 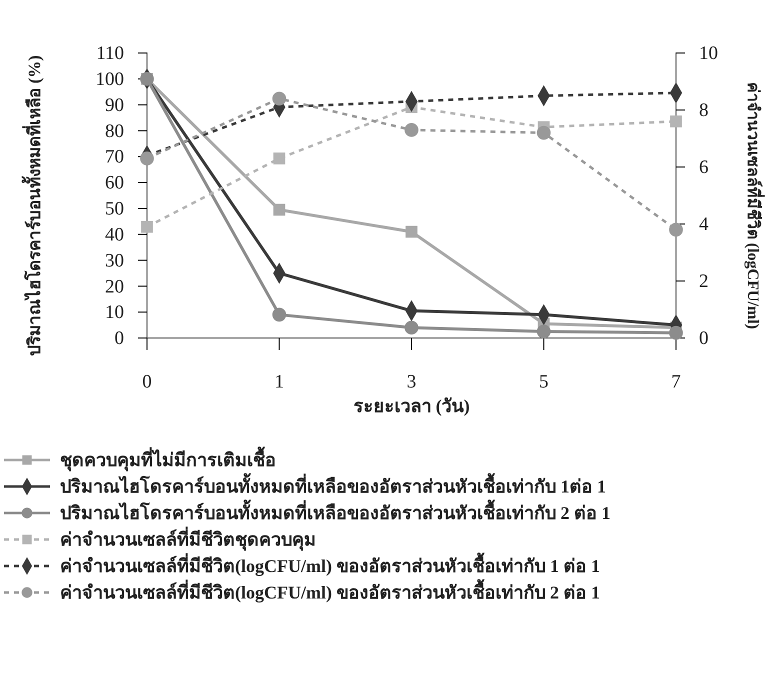 I want to click on y-tick-label: 100, so click(x=110, y=79).